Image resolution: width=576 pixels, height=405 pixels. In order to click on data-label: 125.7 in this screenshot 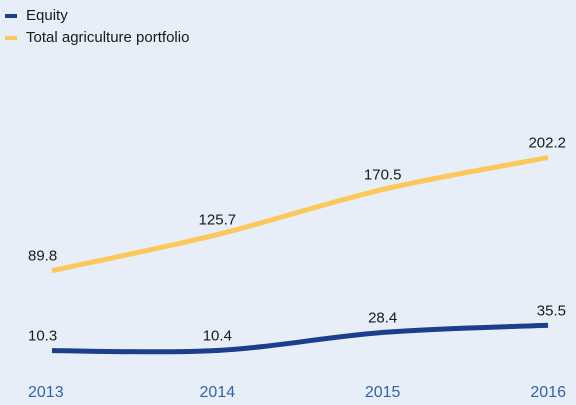, I will do `click(218, 220)`.